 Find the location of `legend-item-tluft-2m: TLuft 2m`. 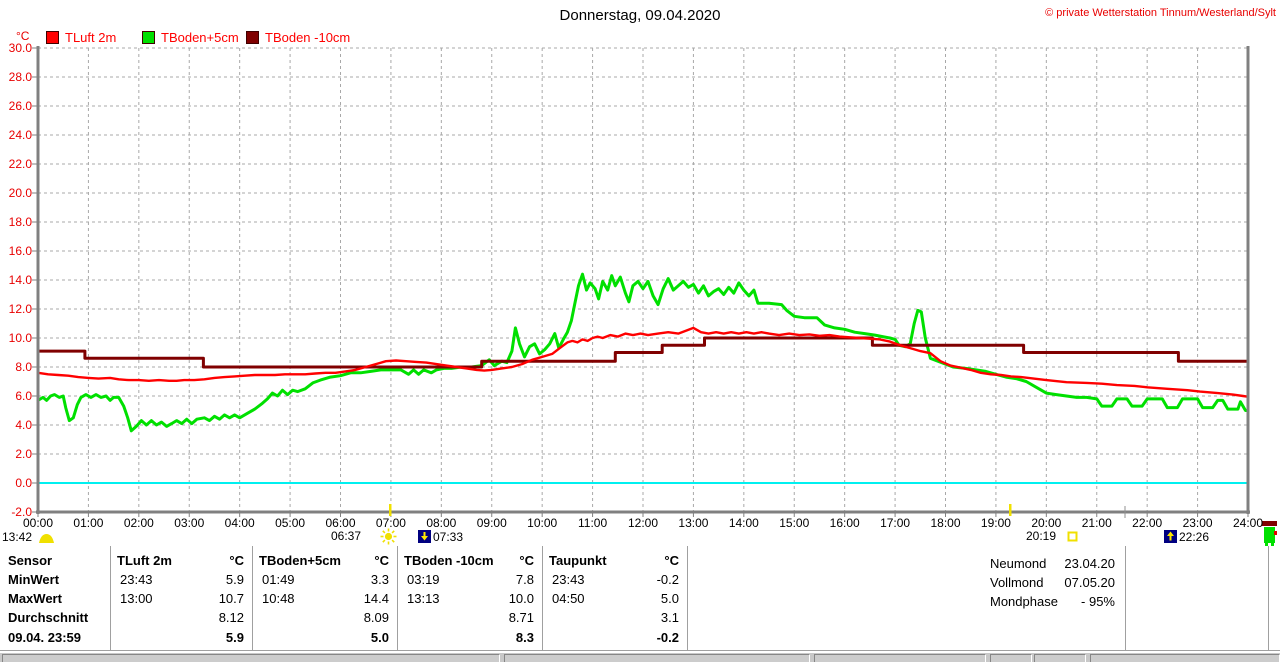

legend-item-tluft-2m: TLuft 2m is located at coordinates (81, 37).